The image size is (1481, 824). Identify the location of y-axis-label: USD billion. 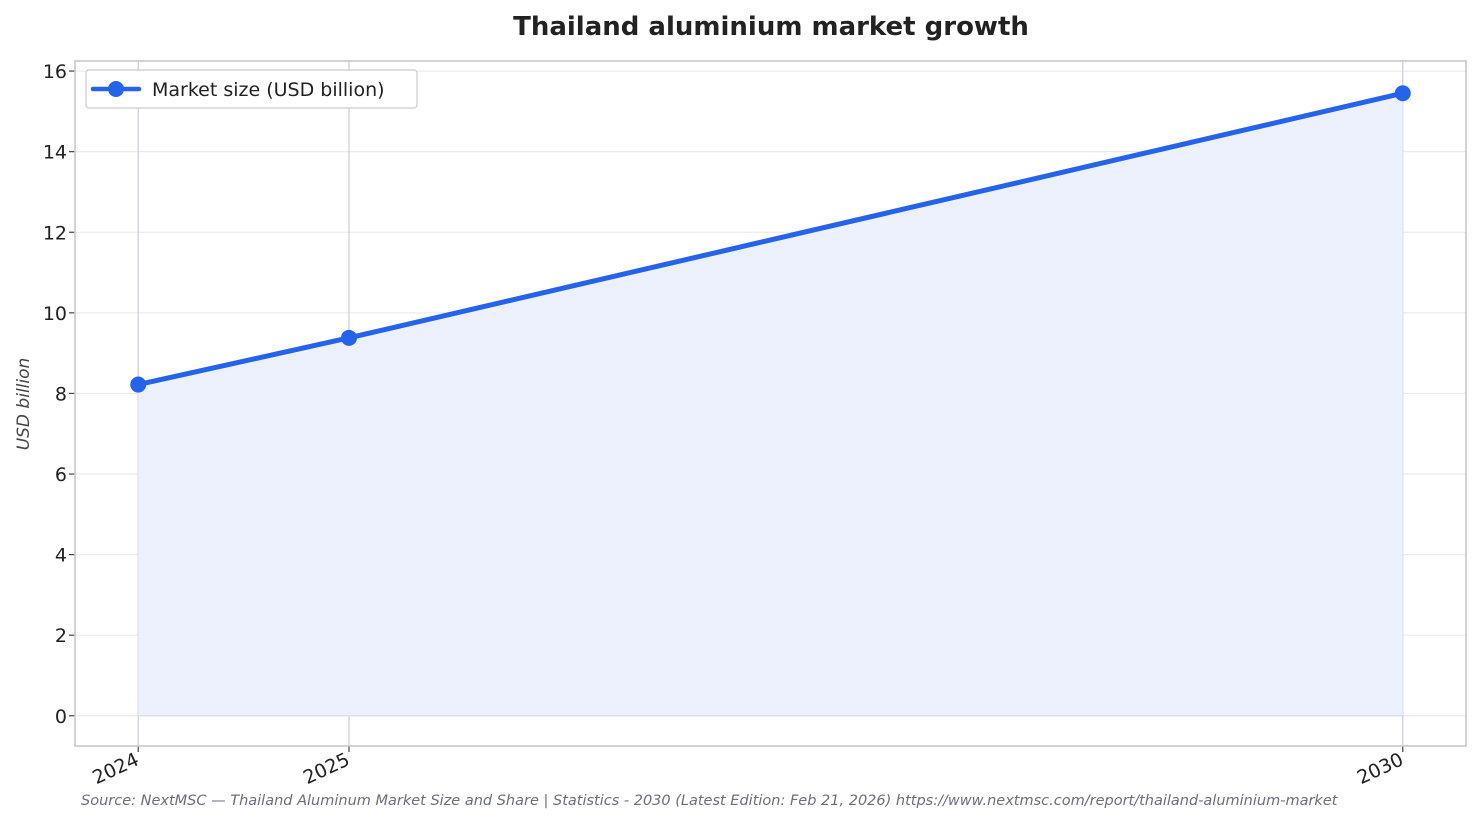
(24, 404).